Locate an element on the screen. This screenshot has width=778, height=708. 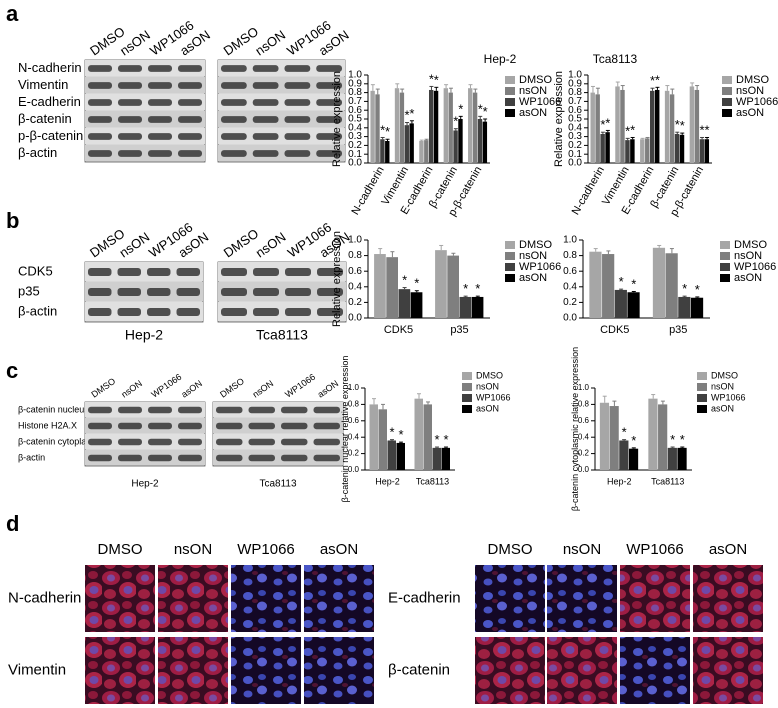
row-label: β-catenin cytoplasm is located at coordinates (58, 441).